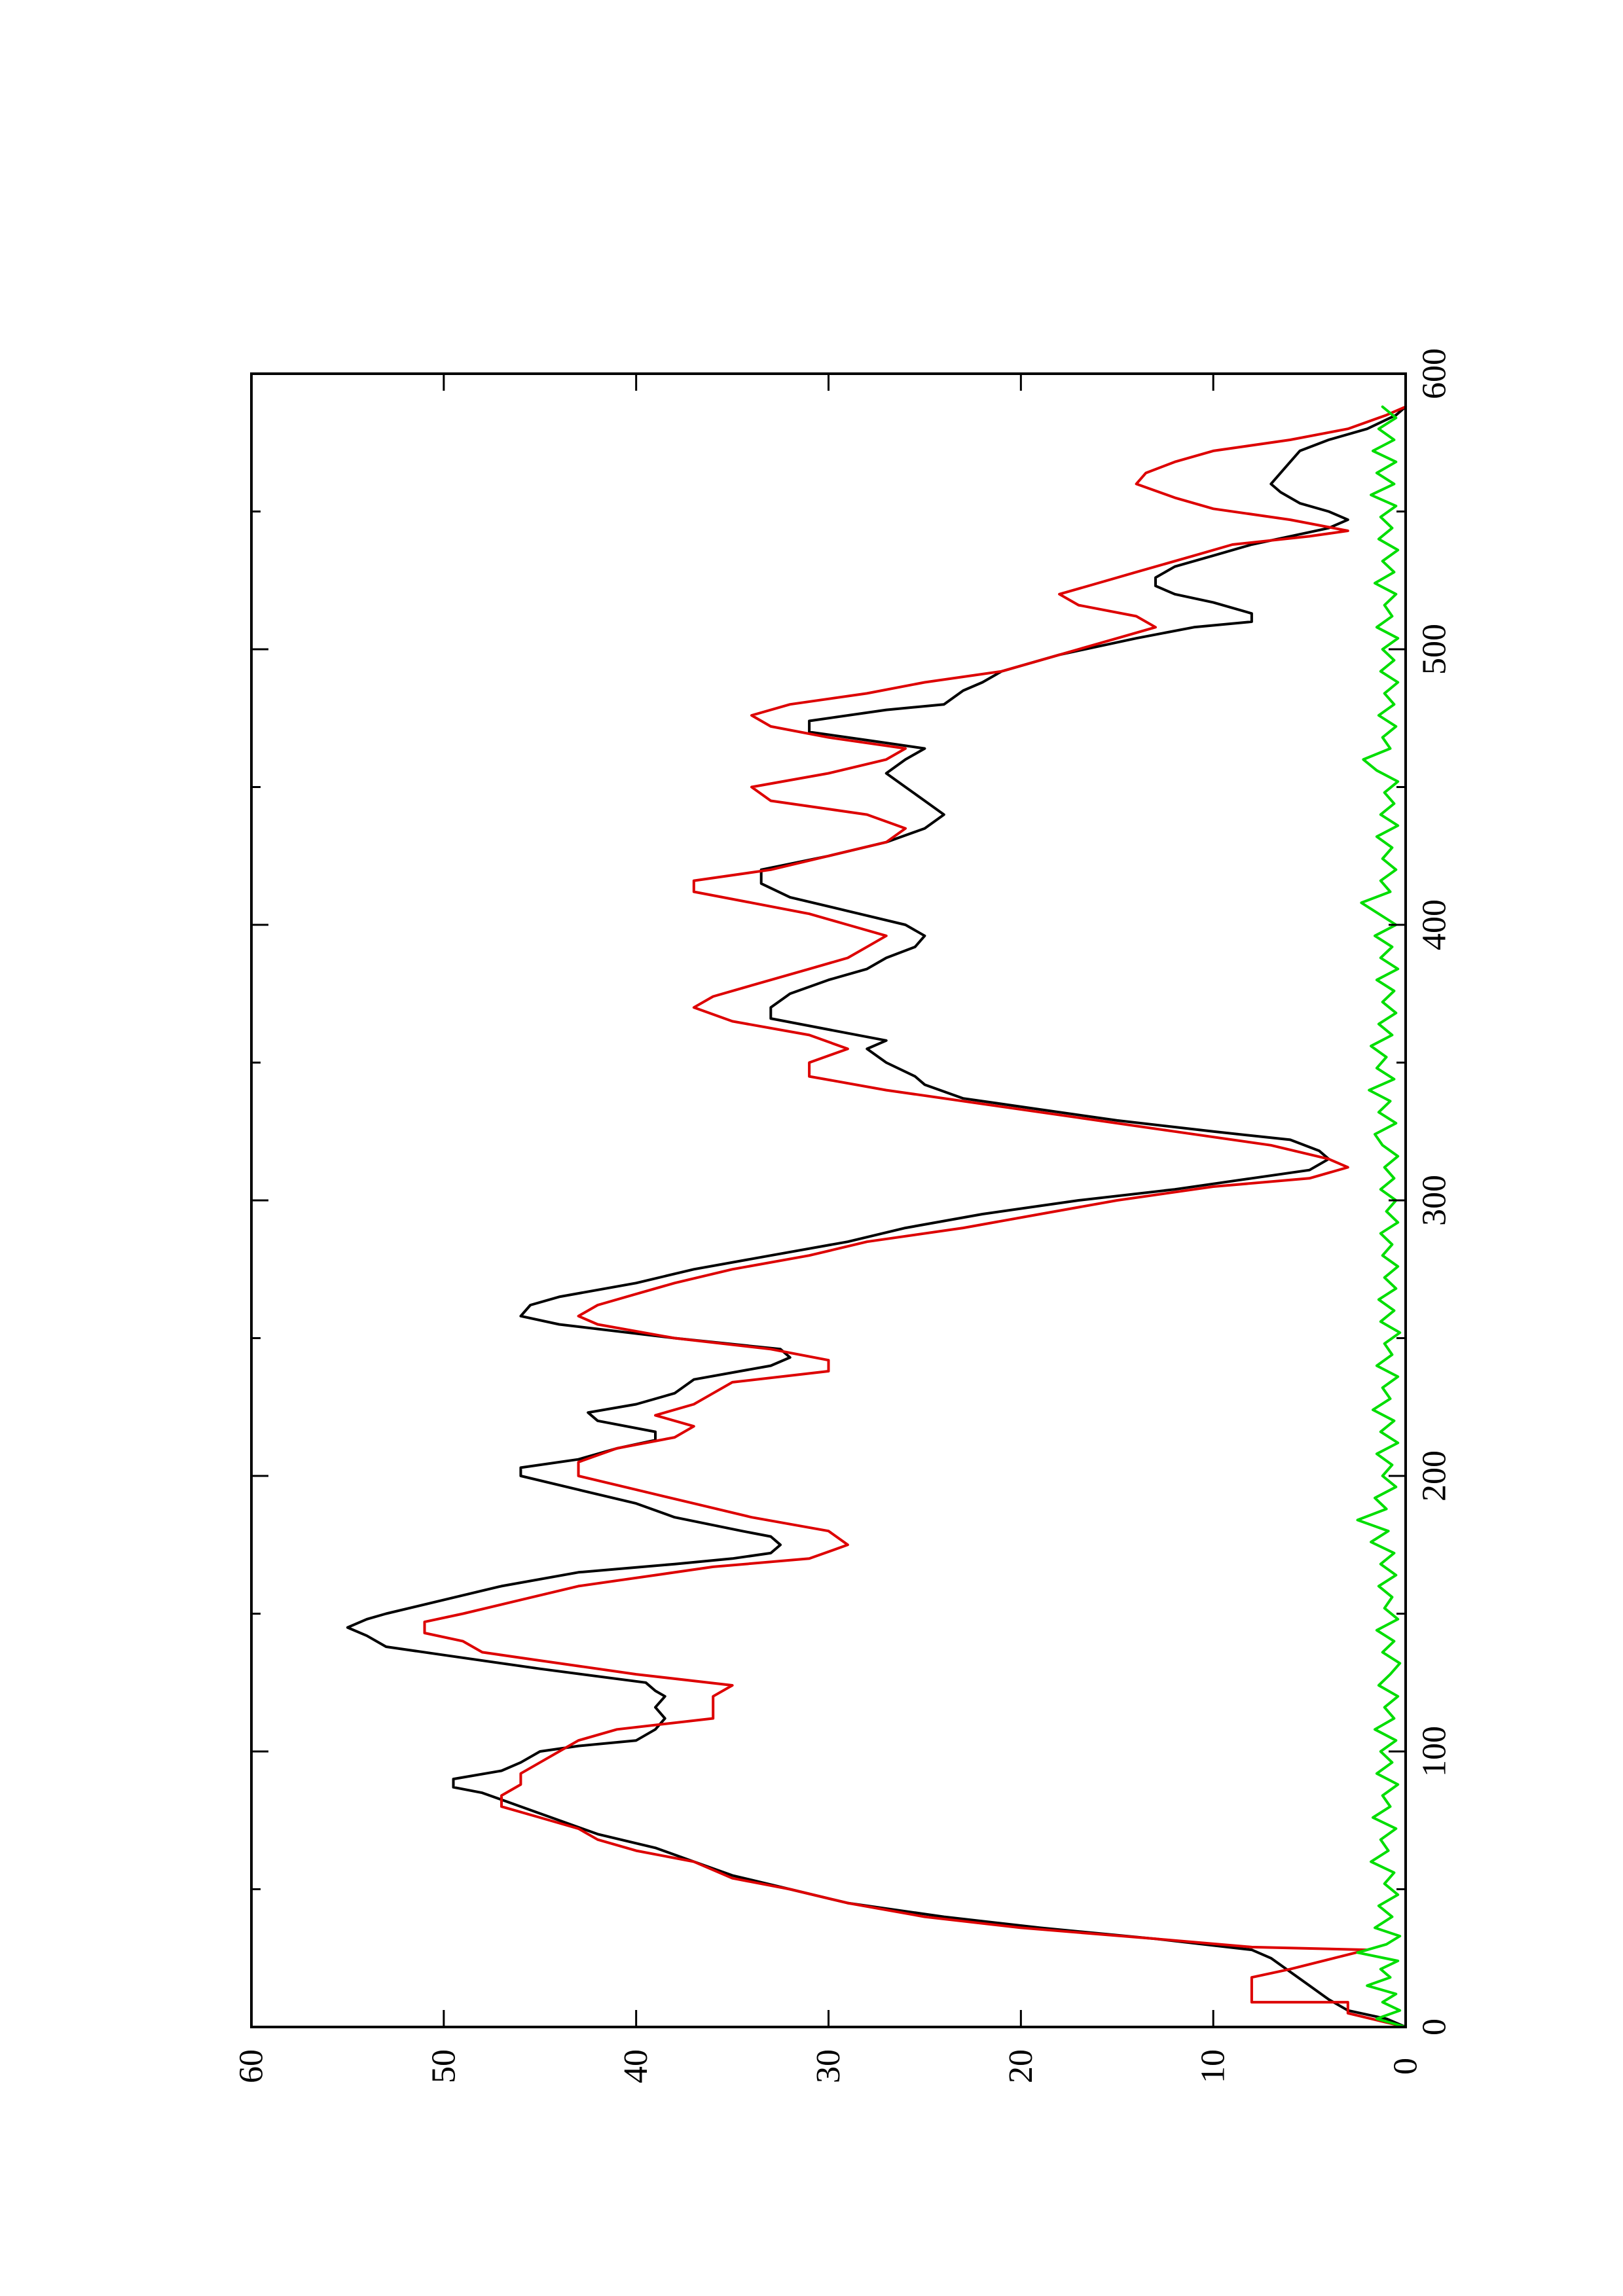  I want to click on y-tick-label: 10, so click(1213, 2066).